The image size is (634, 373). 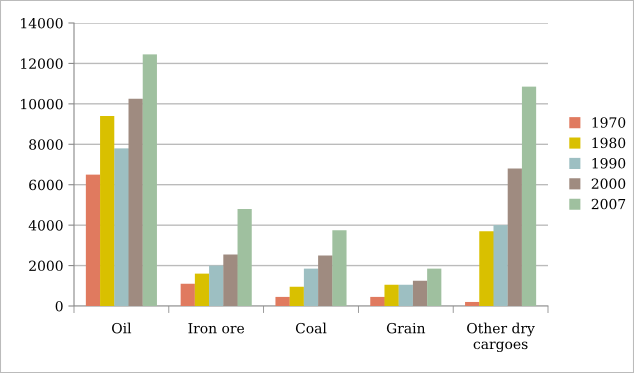 What do you see at coordinates (46, 266) in the screenshot?
I see `y-tick-label: 2000` at bounding box center [46, 266].